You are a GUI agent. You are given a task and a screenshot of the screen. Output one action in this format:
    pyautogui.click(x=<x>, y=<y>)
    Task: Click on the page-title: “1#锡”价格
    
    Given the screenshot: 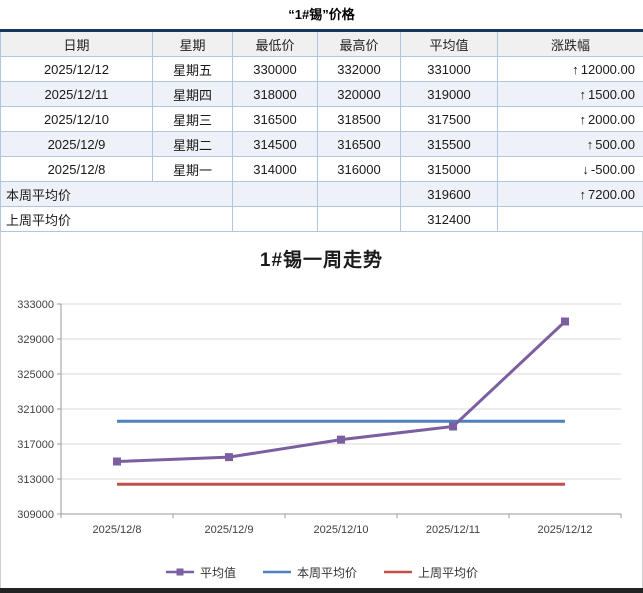 What is the action you would take?
    pyautogui.click(x=321, y=14)
    